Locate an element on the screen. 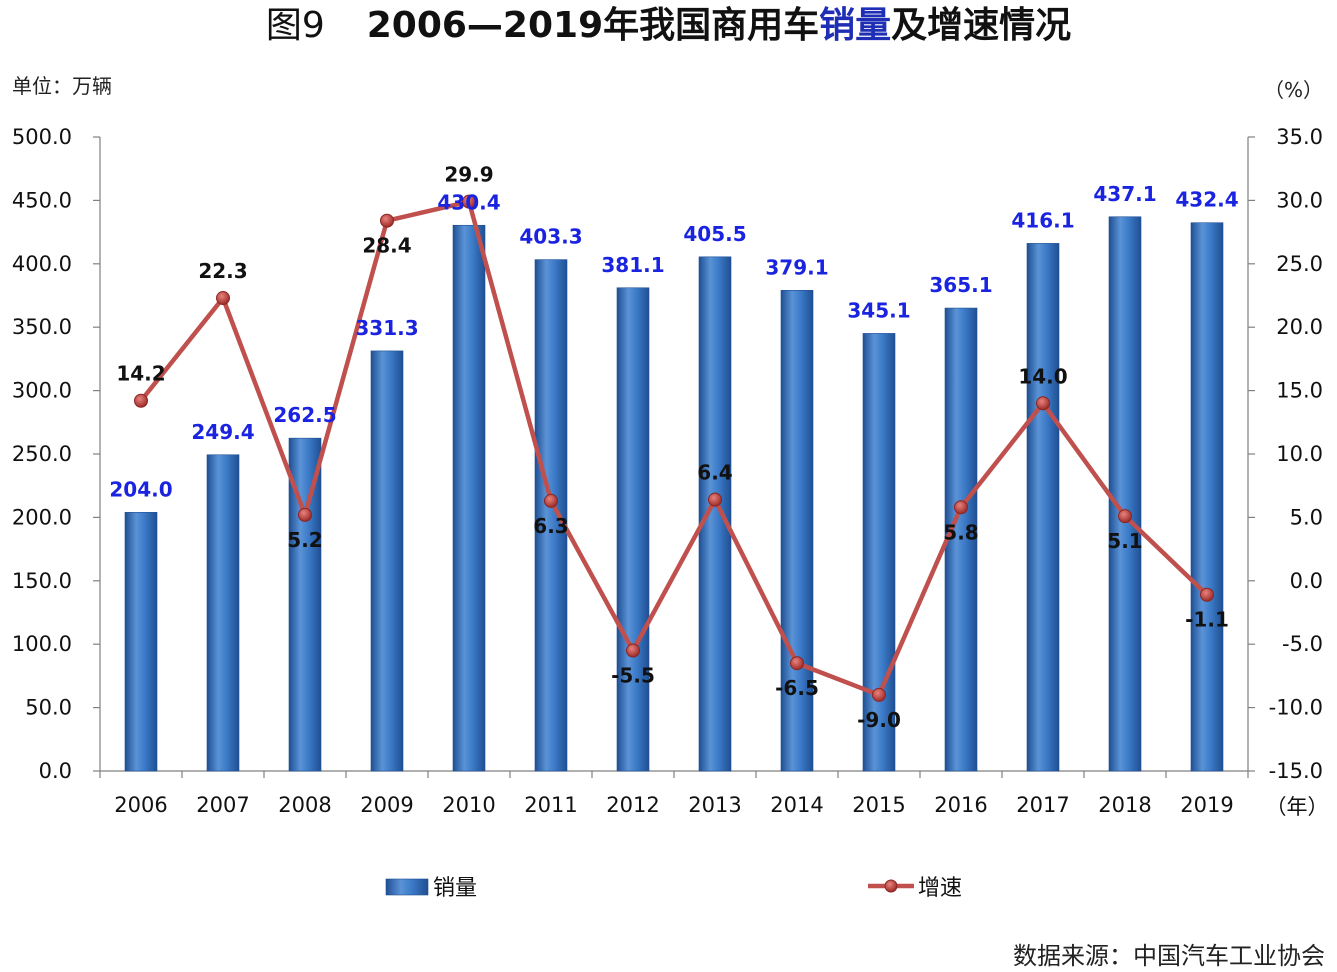 Image resolution: width=1337 pixels, height=972 pixels. data-source: 数据来源：中国汽车工业协会 is located at coordinates (1169, 956).